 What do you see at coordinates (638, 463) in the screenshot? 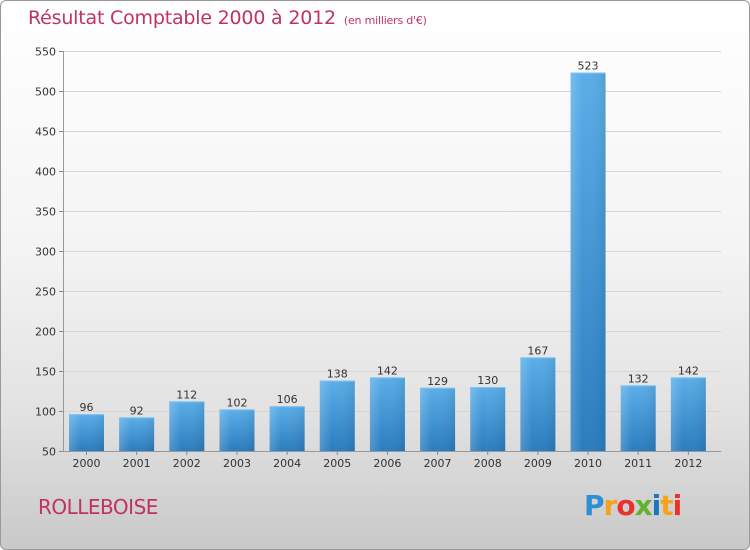
I see `x-tick-label-2011: 2011` at bounding box center [638, 463].